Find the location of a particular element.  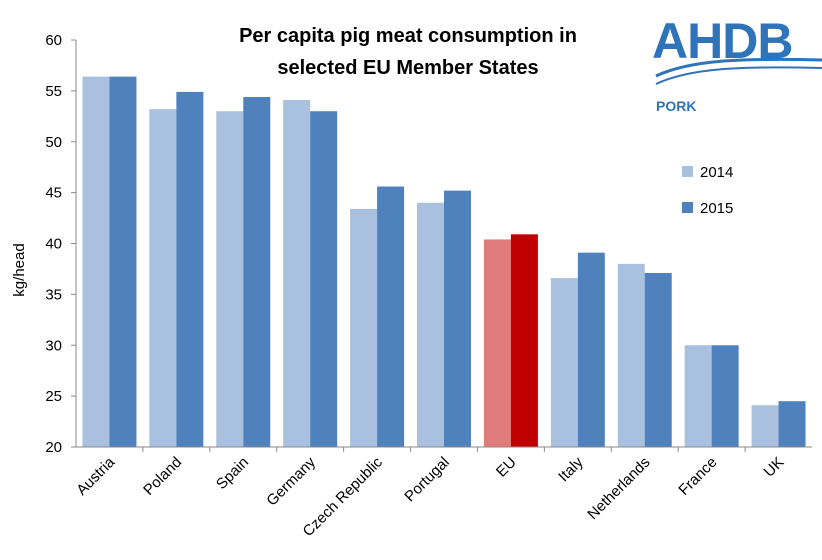

x-tick-label: UK is located at coordinates (774, 467).